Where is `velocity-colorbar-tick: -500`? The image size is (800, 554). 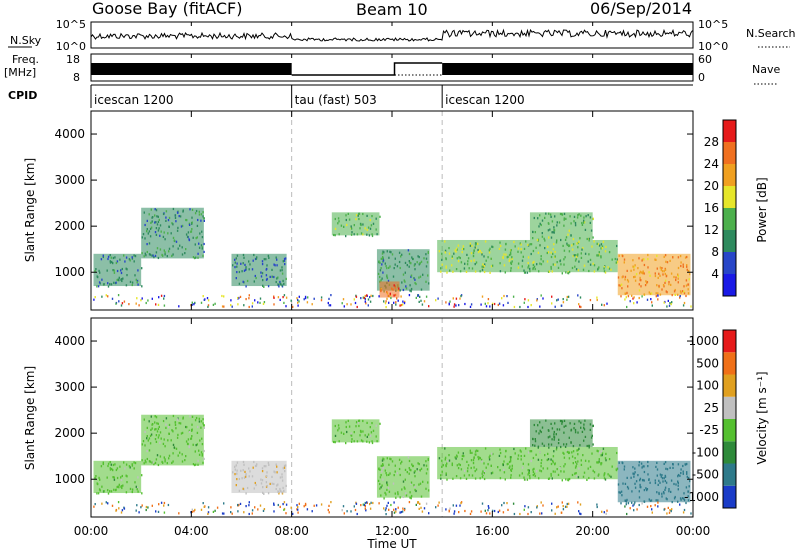 velocity-colorbar-tick: -500 is located at coordinates (705, 475).